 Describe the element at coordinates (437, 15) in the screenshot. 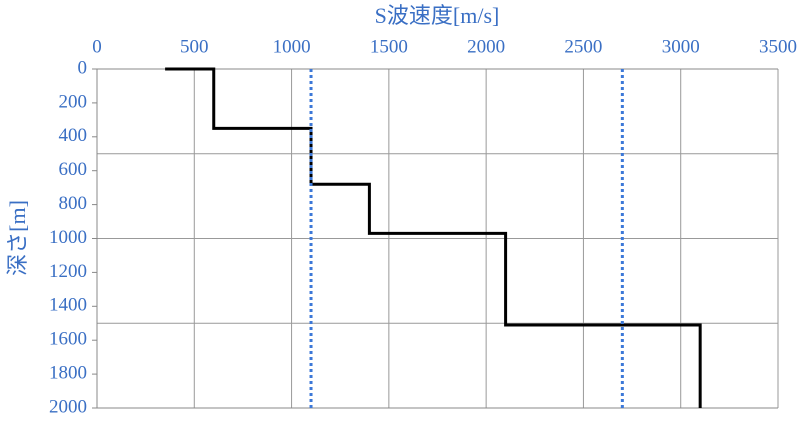

I see `x-axis-title: S波速度[m/s]` at that location.